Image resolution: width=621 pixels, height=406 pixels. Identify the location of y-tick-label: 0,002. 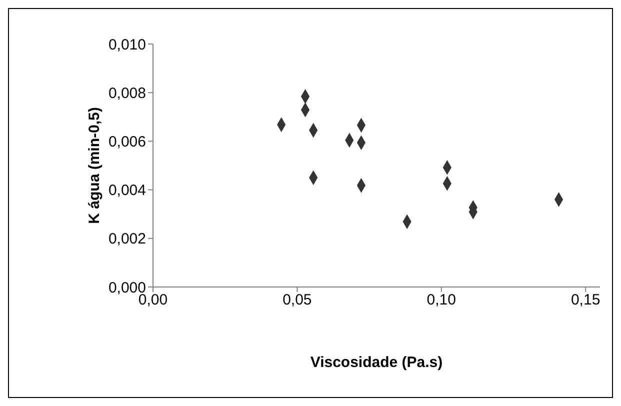
(127, 239).